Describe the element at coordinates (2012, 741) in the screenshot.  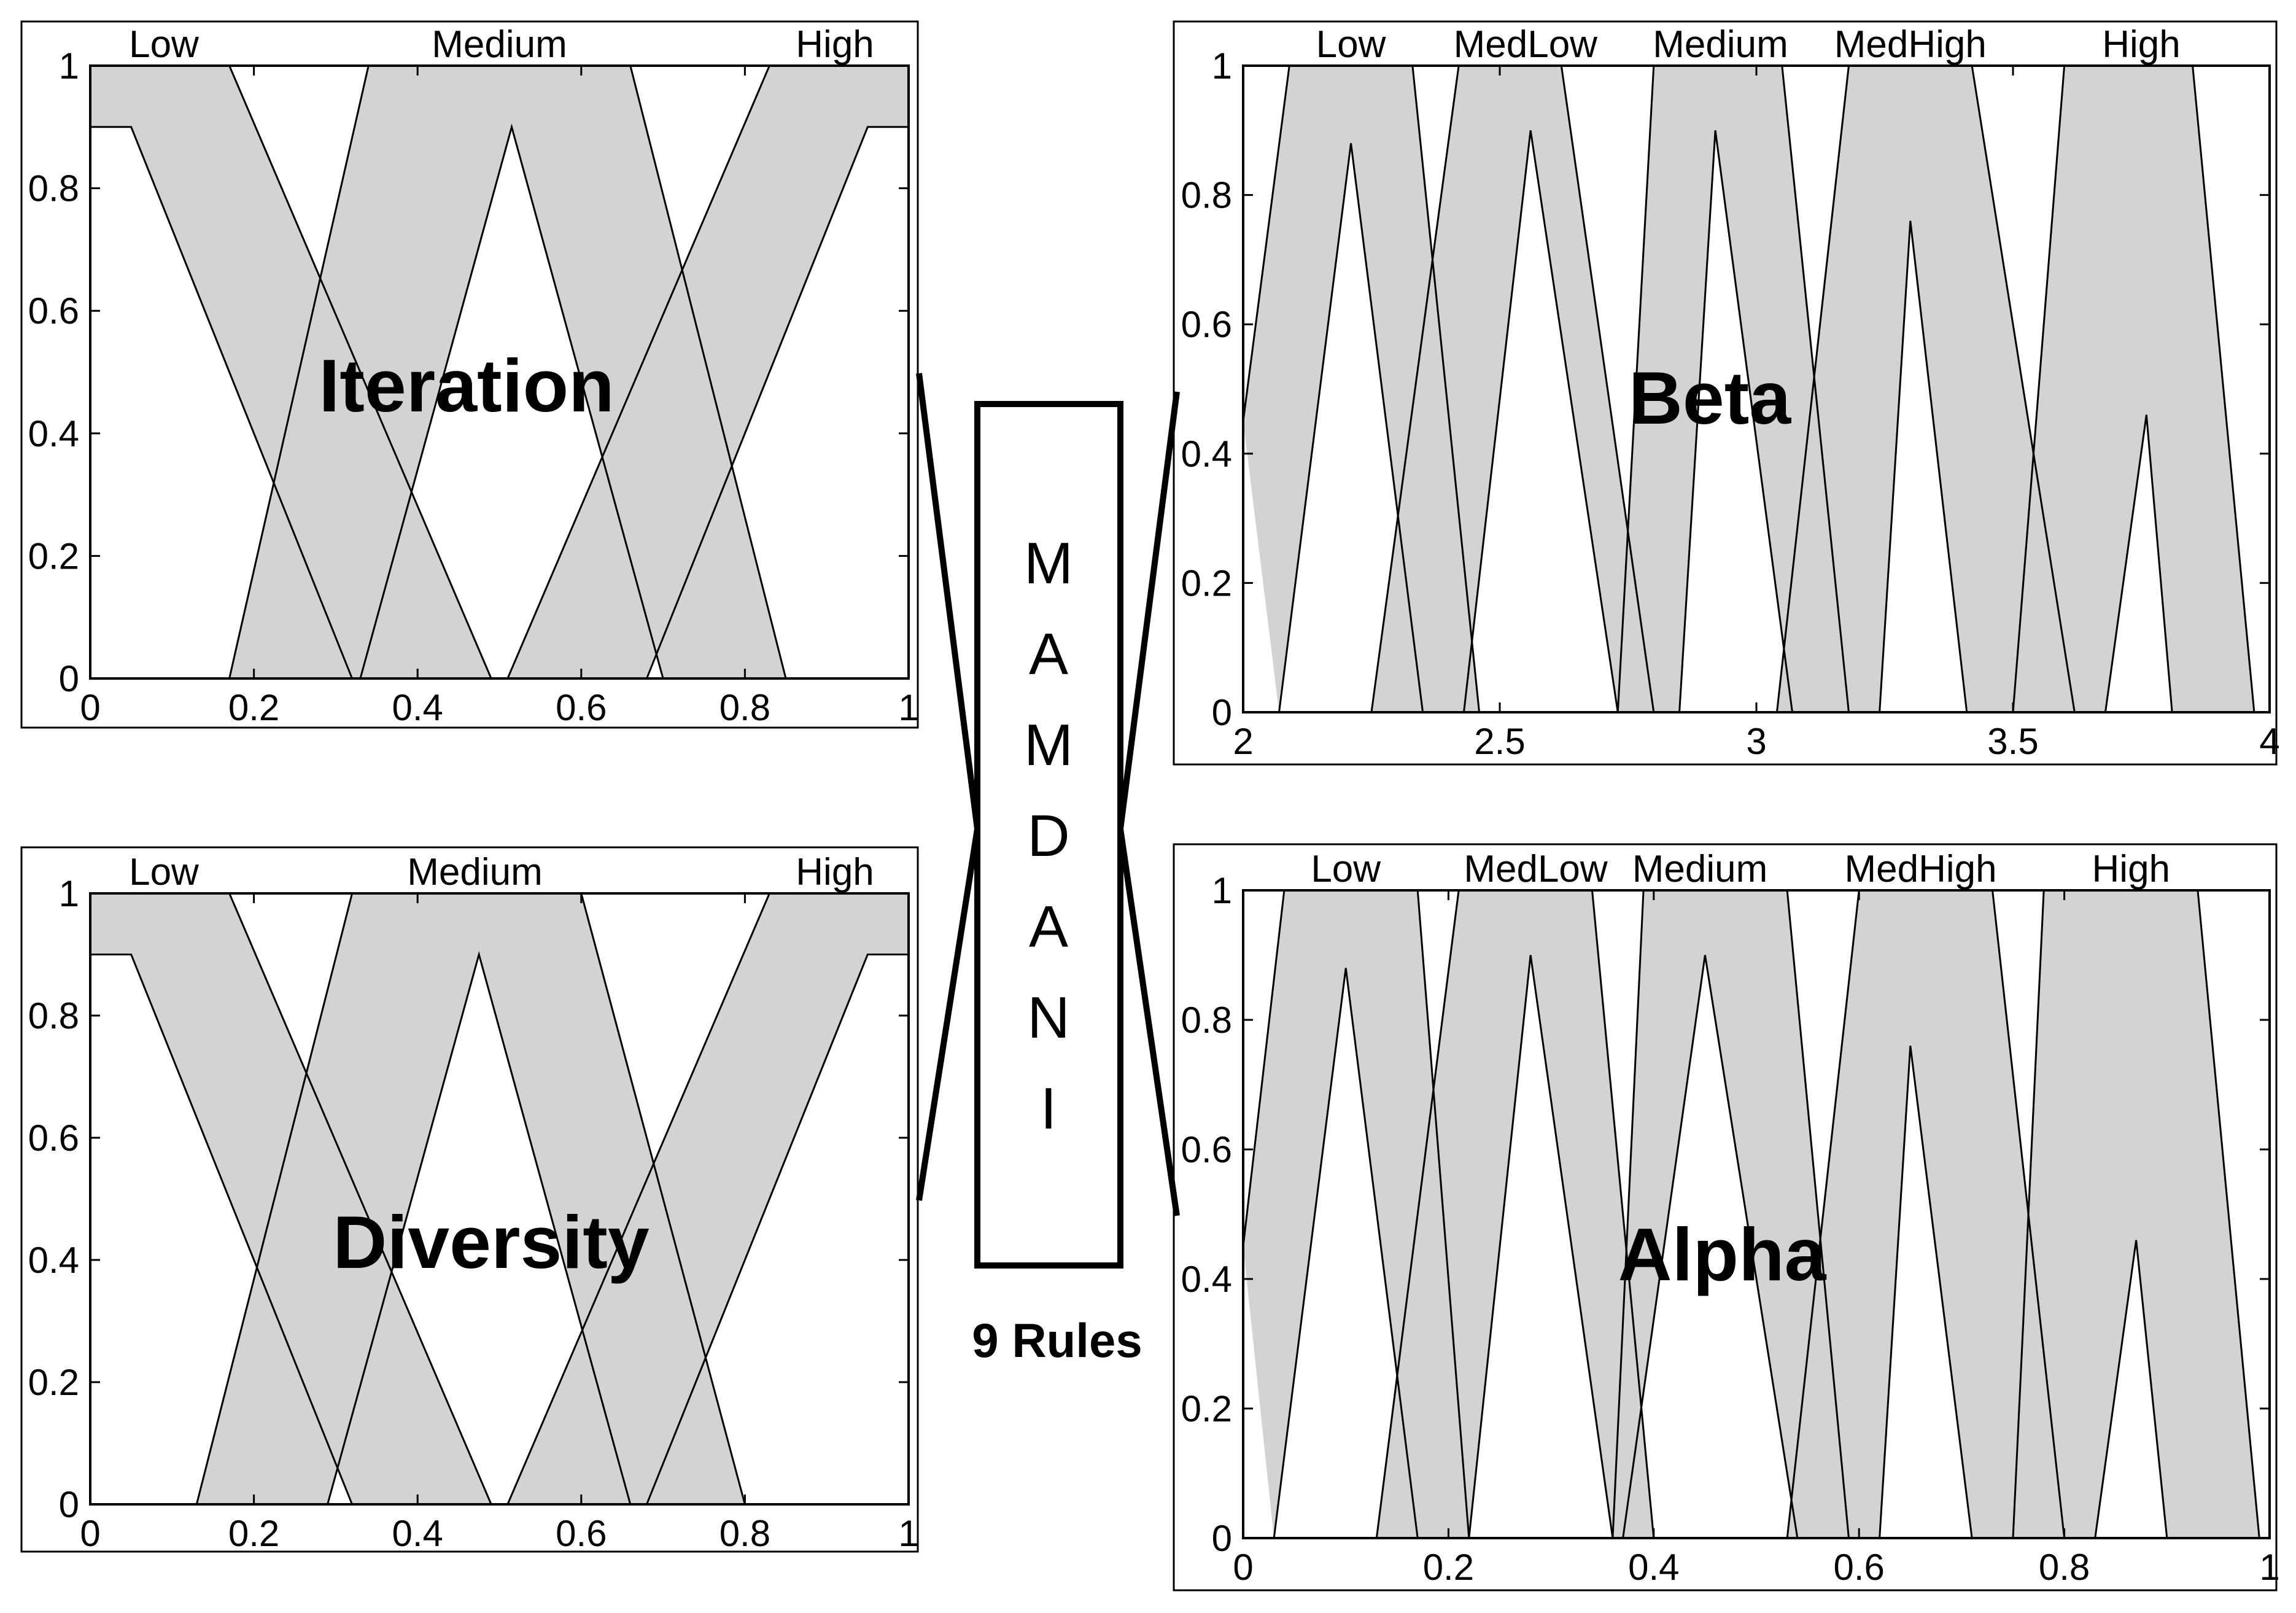
I see `x-tick-label: 3.5` at that location.